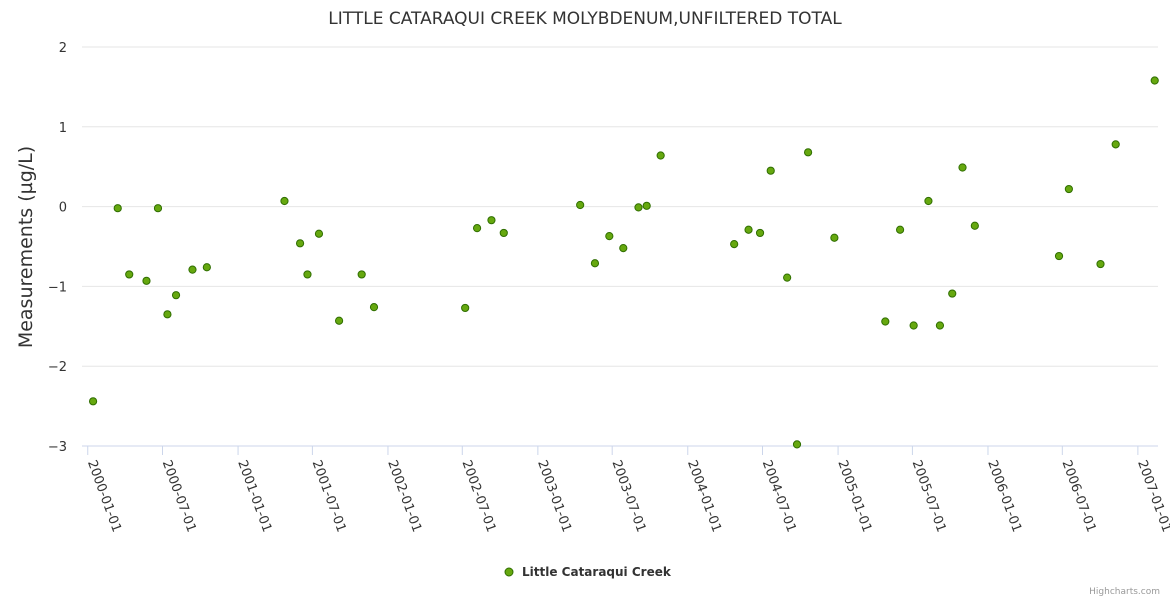 This screenshot has height=600, width=1170. Describe the element at coordinates (597, 572) in the screenshot. I see `legend-item-little-cataraqui-creek: Little Cataraqui Creek` at that location.